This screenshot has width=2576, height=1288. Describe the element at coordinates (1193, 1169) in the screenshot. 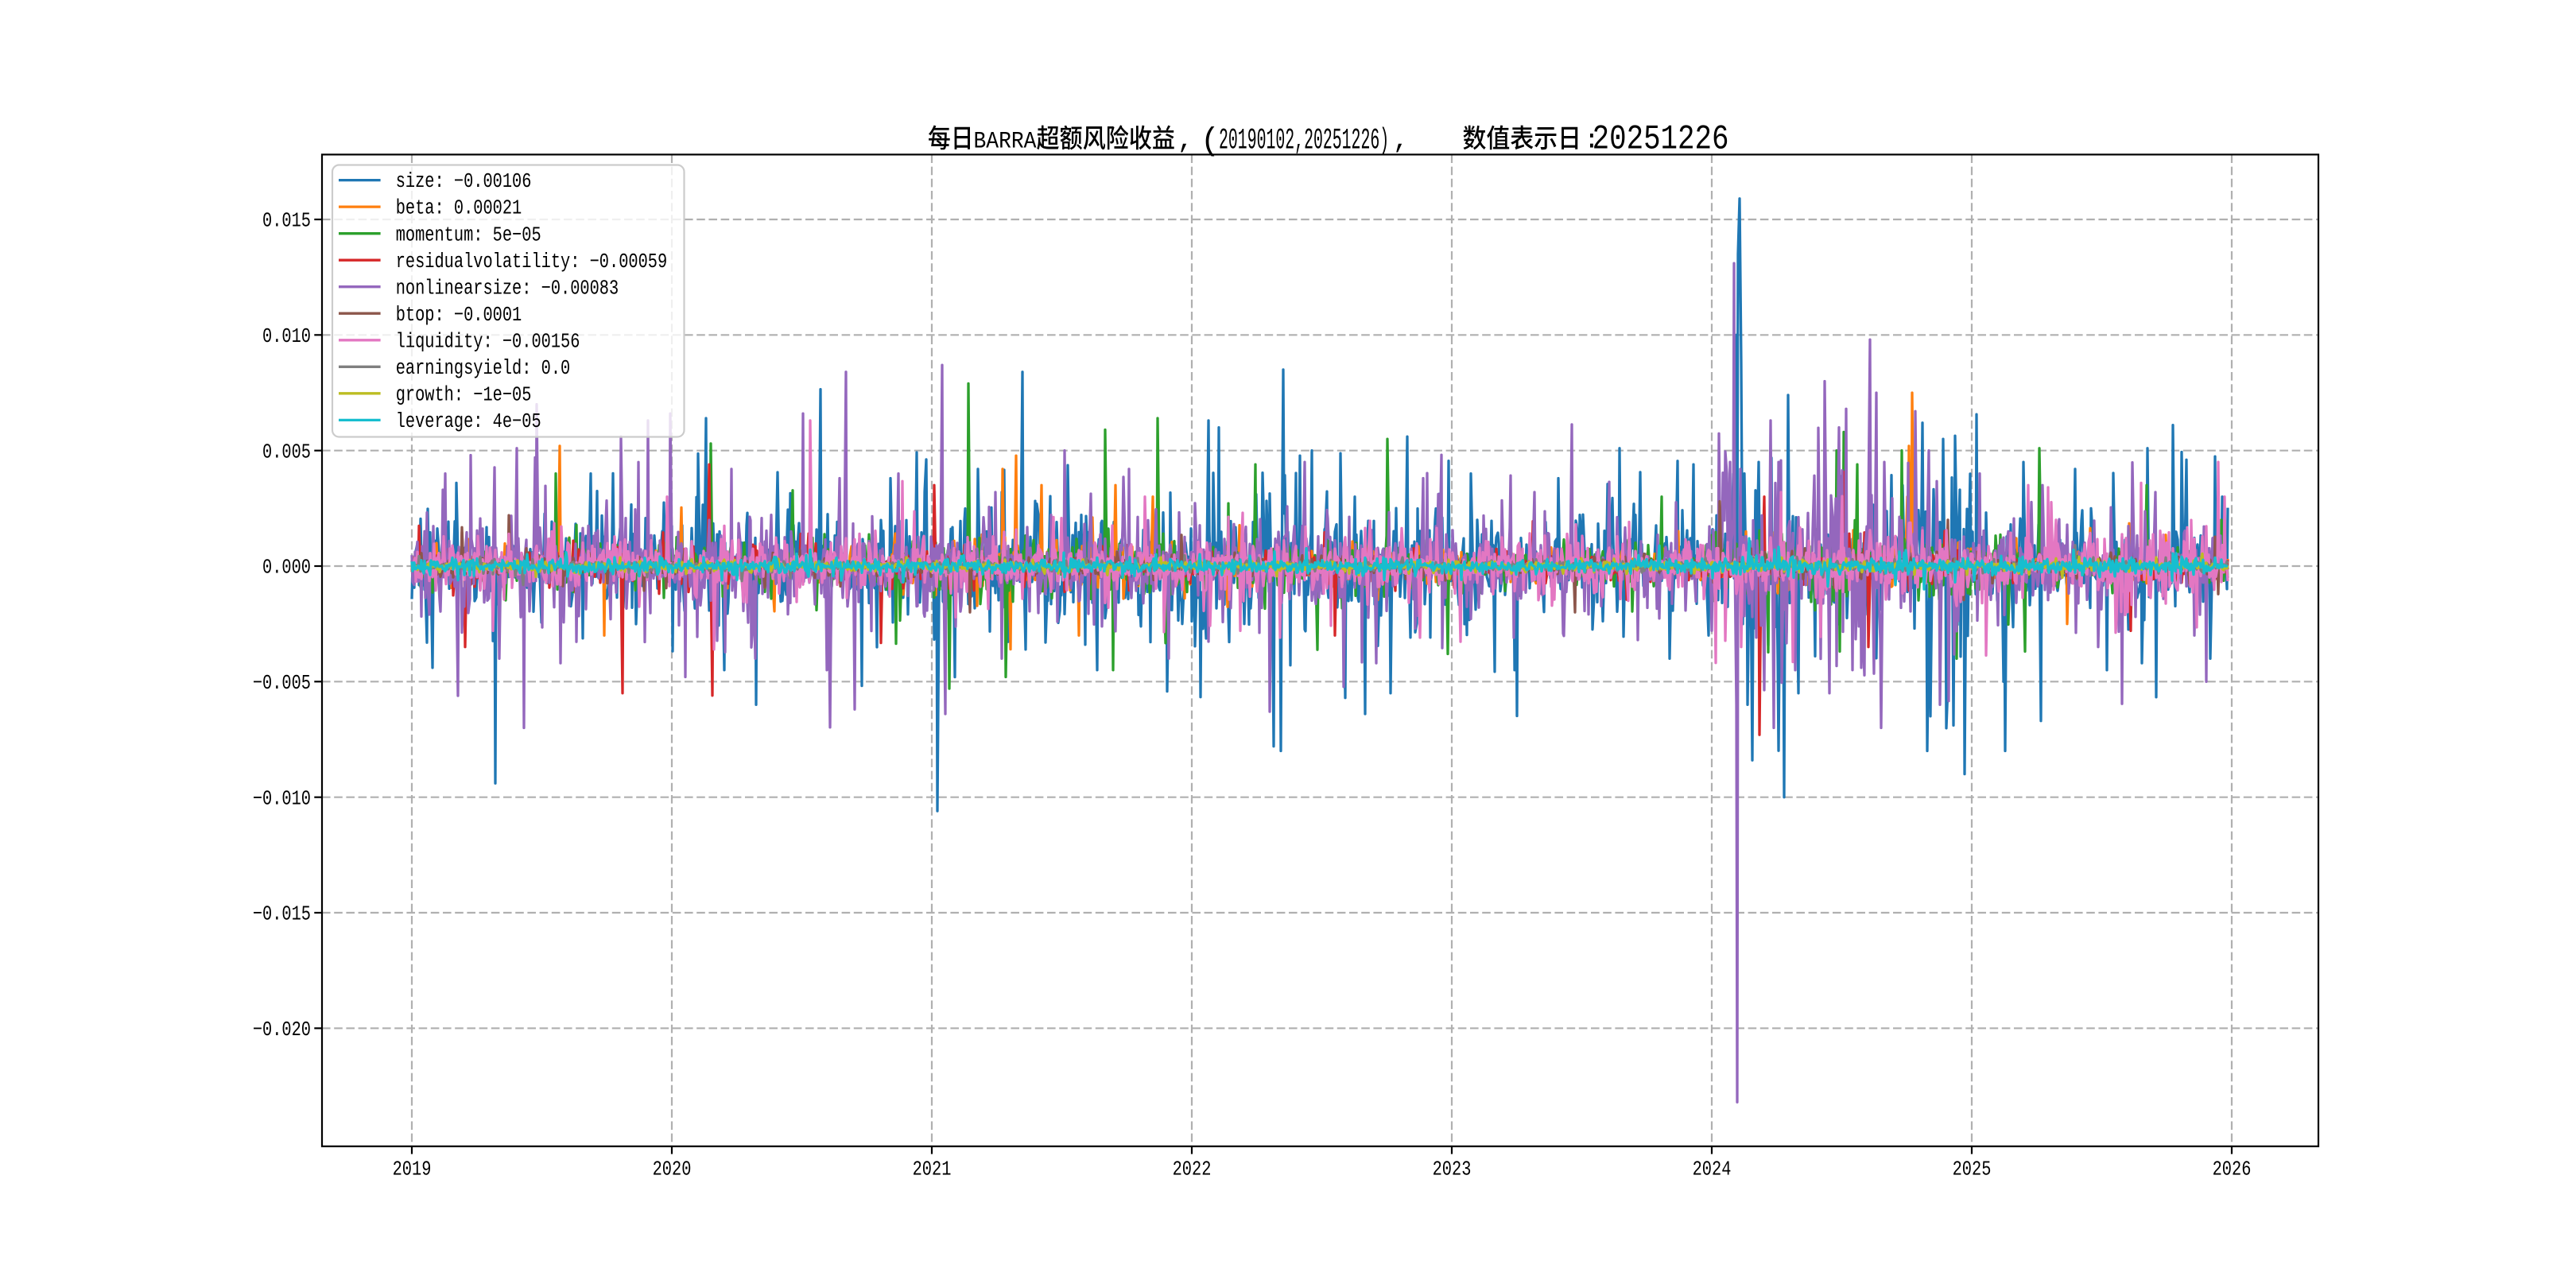

I see `svg-text: 2022` at that location.